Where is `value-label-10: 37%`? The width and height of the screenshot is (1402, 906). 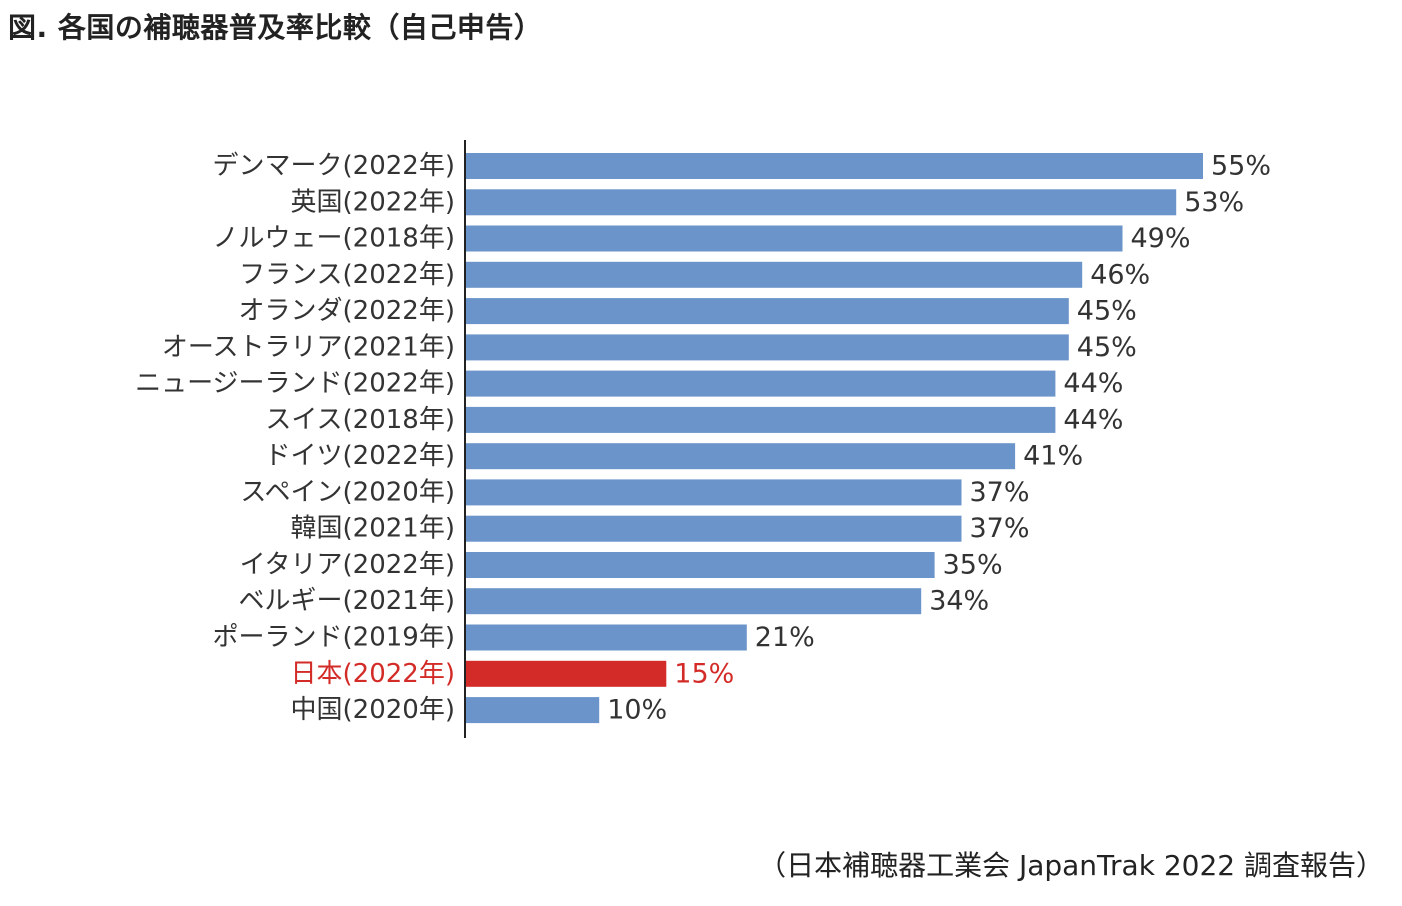
value-label-10: 37% is located at coordinates (1000, 528).